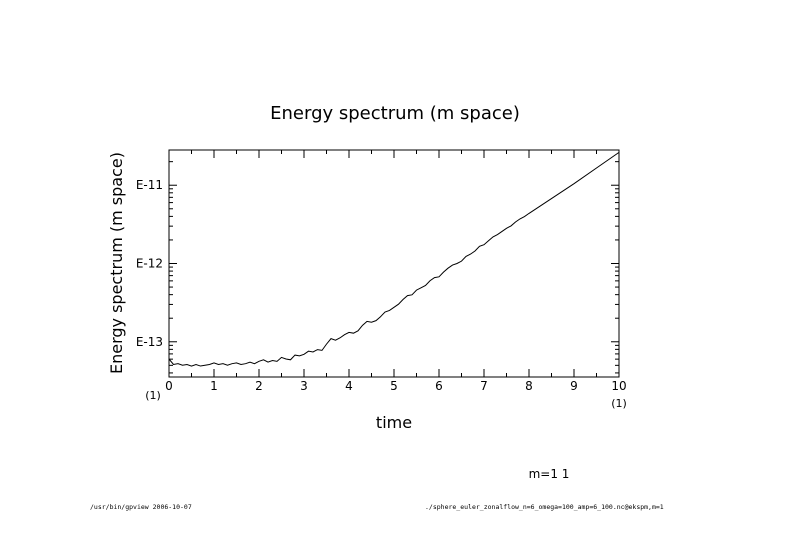 This screenshot has height=558, width=789. What do you see at coordinates (349, 386) in the screenshot?
I see `x-tick-label: 4` at bounding box center [349, 386].